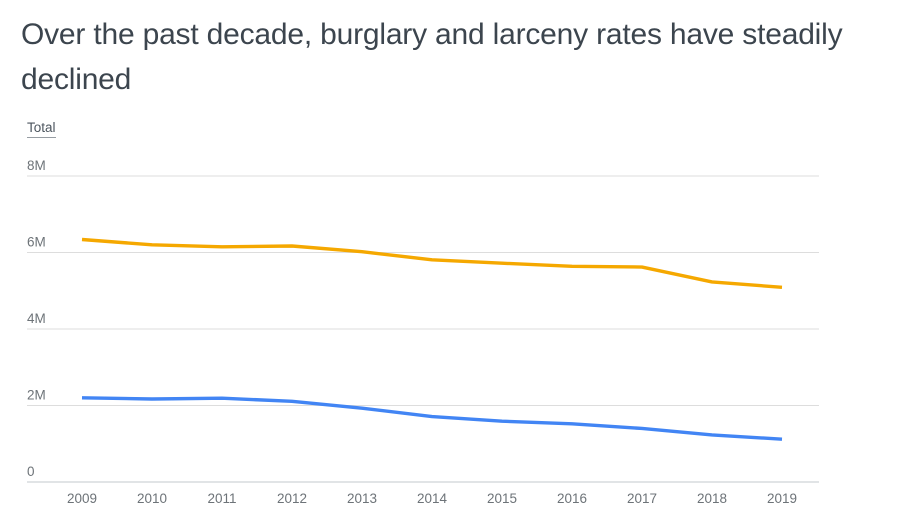 The height and width of the screenshot is (532, 899). I want to click on legend-tab-total: Total, so click(41, 129).